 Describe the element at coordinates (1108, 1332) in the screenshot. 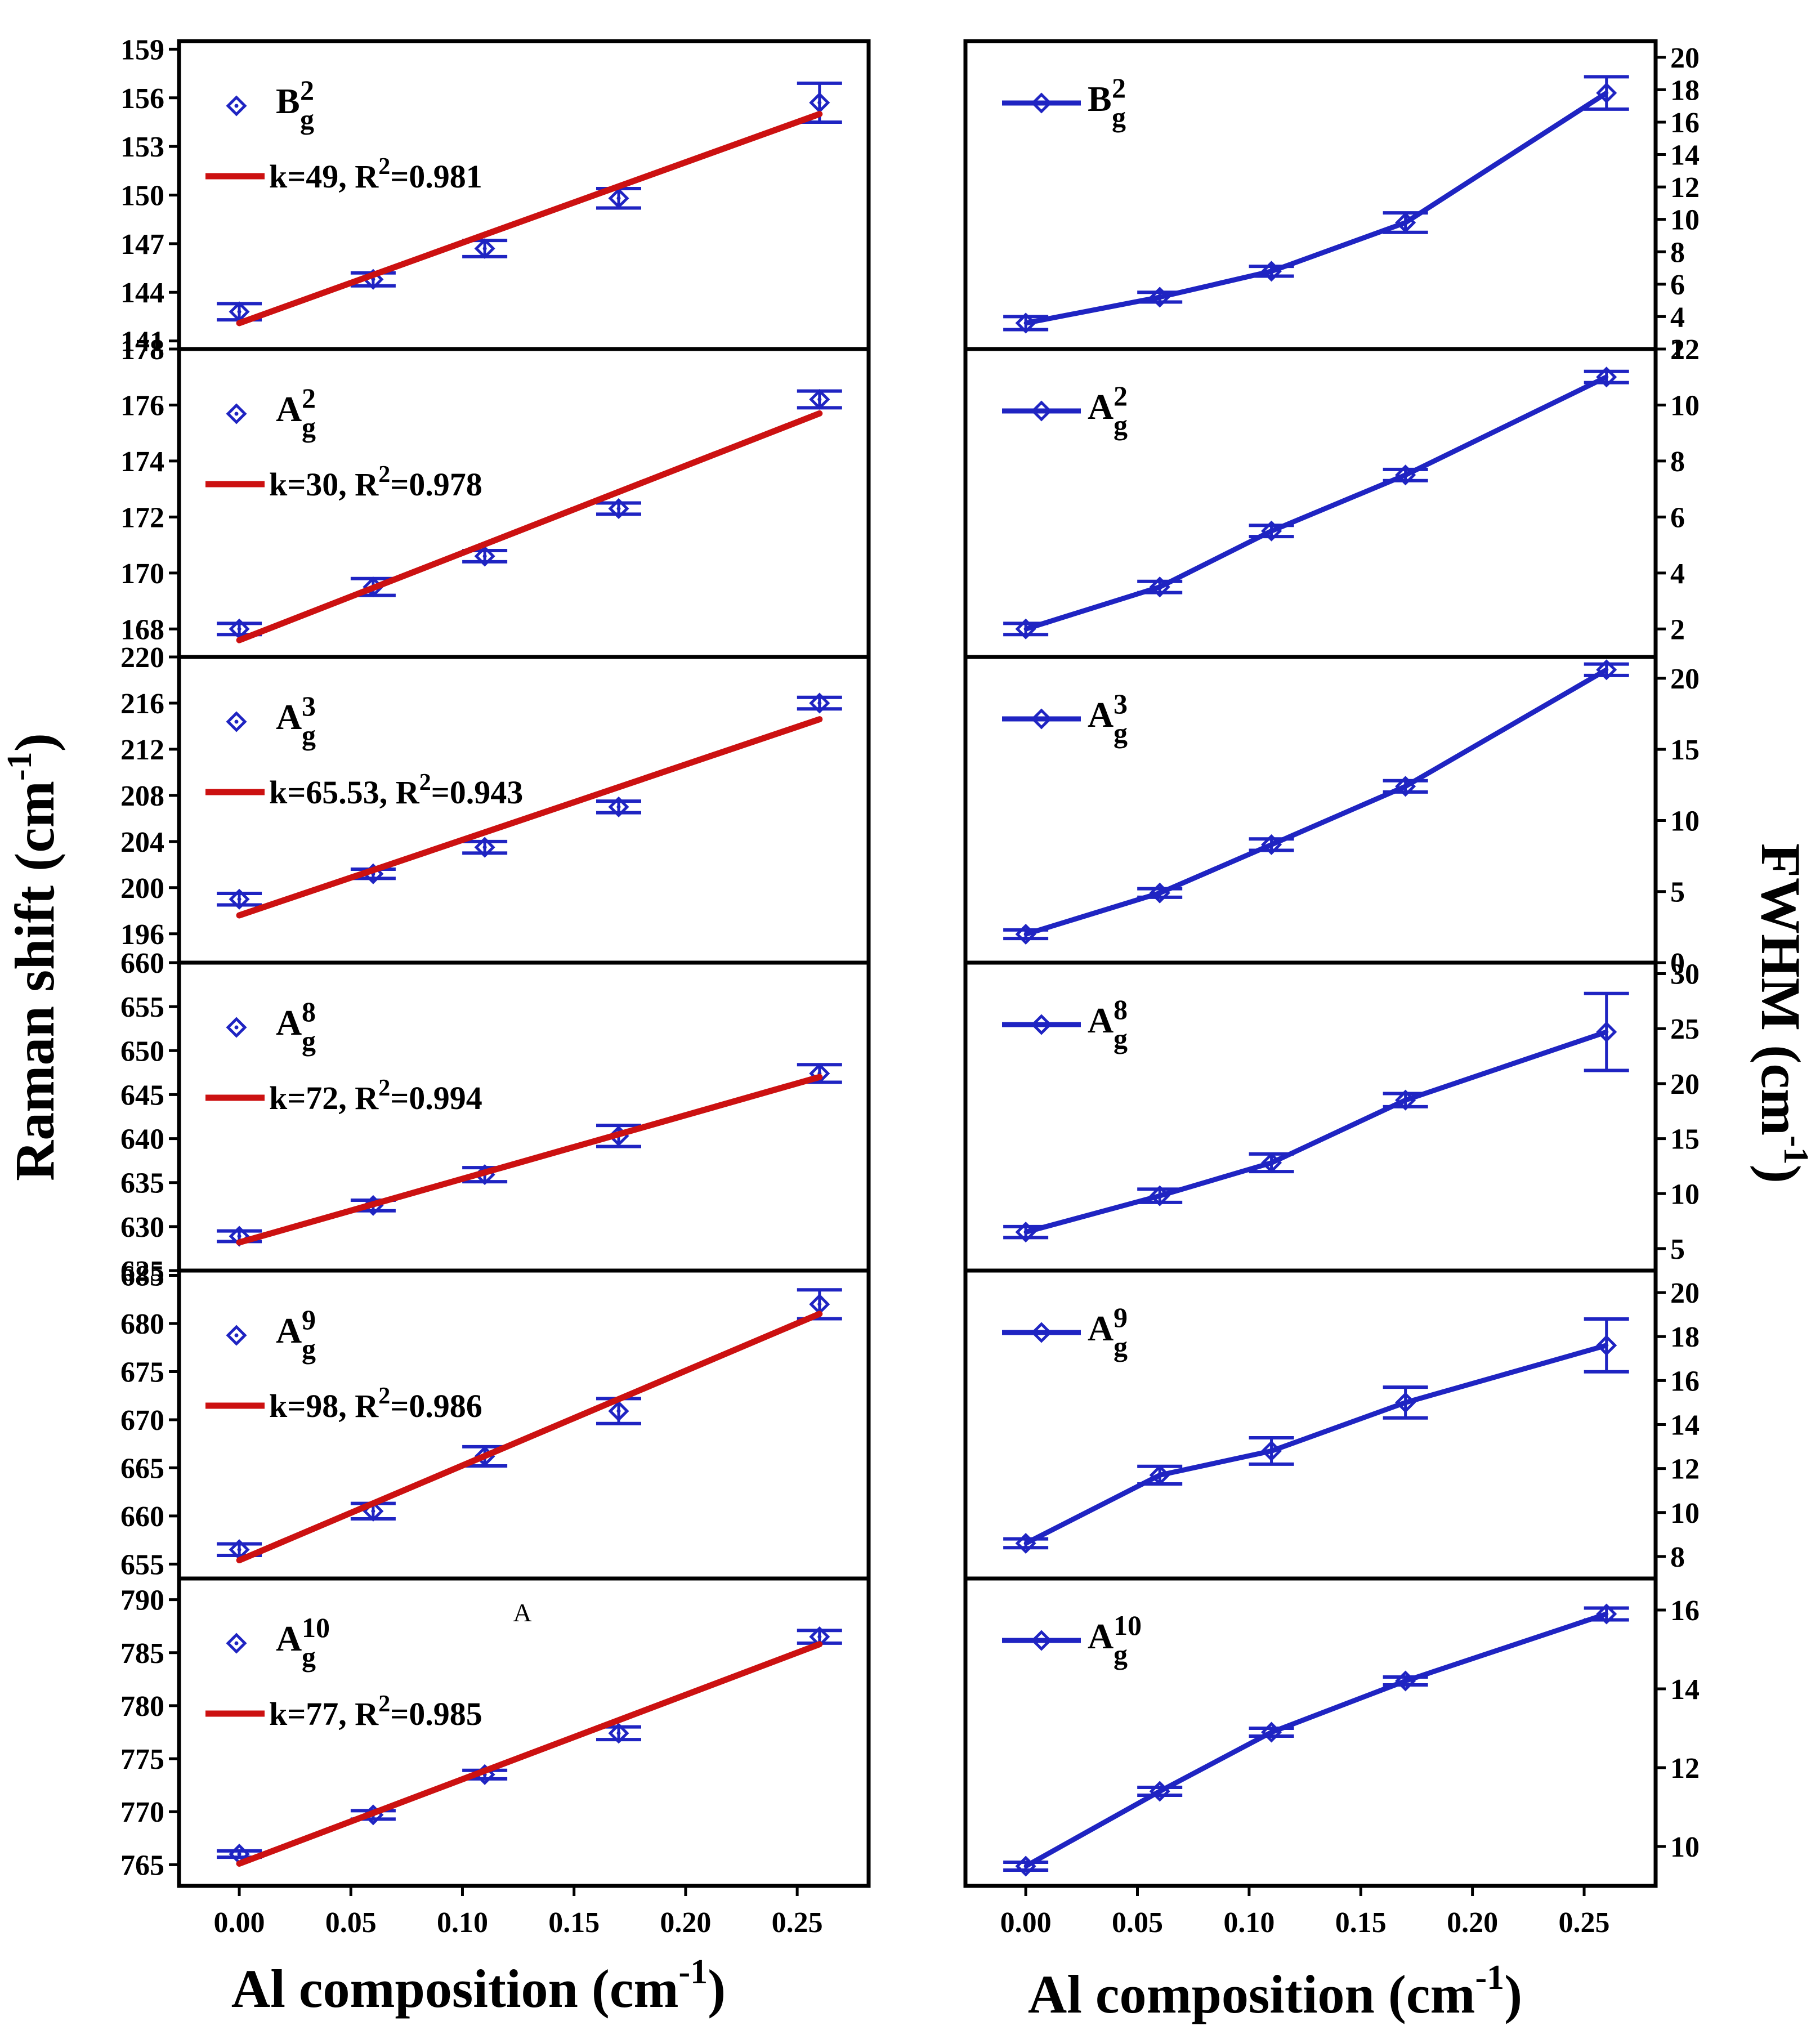

I see `legend-mode-label: A9 g` at that location.